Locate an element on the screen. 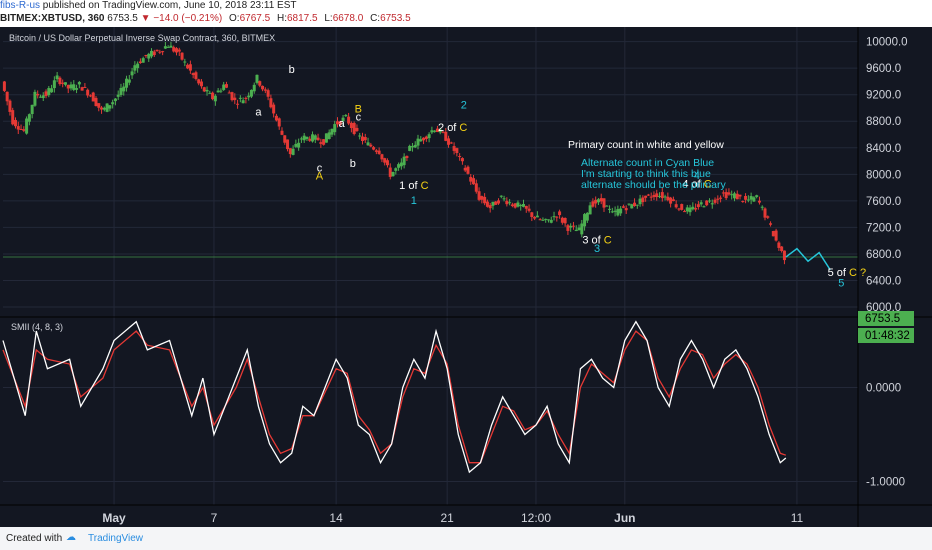  author-link: fibs-R-us is located at coordinates (20, 5).